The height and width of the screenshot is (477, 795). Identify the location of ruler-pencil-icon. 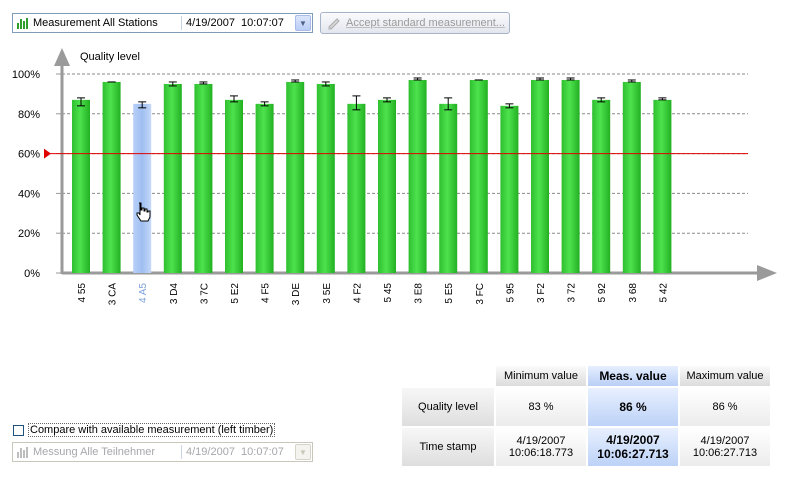
(334, 24).